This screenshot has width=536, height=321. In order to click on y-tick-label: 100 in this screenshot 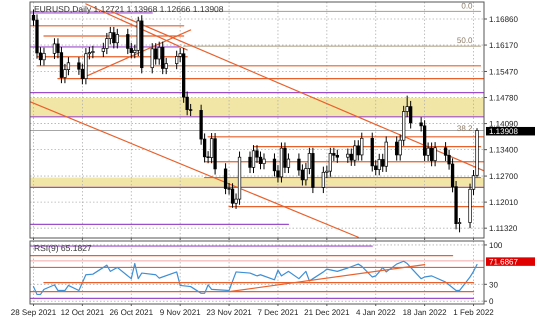, I will do `click(496, 245)`.